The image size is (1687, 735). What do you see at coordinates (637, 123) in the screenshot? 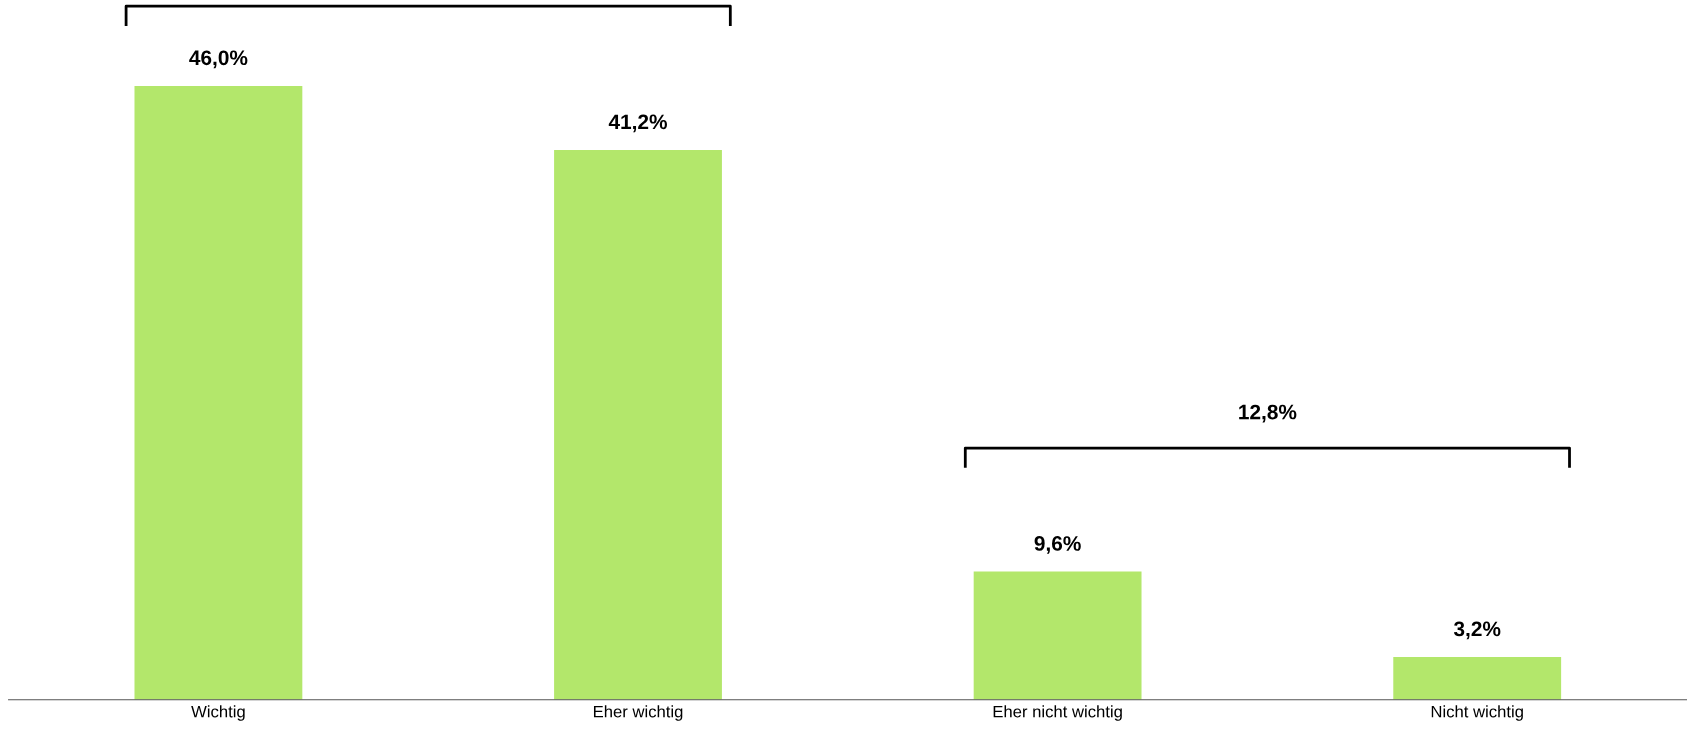
I see `data-label: 41,2%` at bounding box center [637, 123].